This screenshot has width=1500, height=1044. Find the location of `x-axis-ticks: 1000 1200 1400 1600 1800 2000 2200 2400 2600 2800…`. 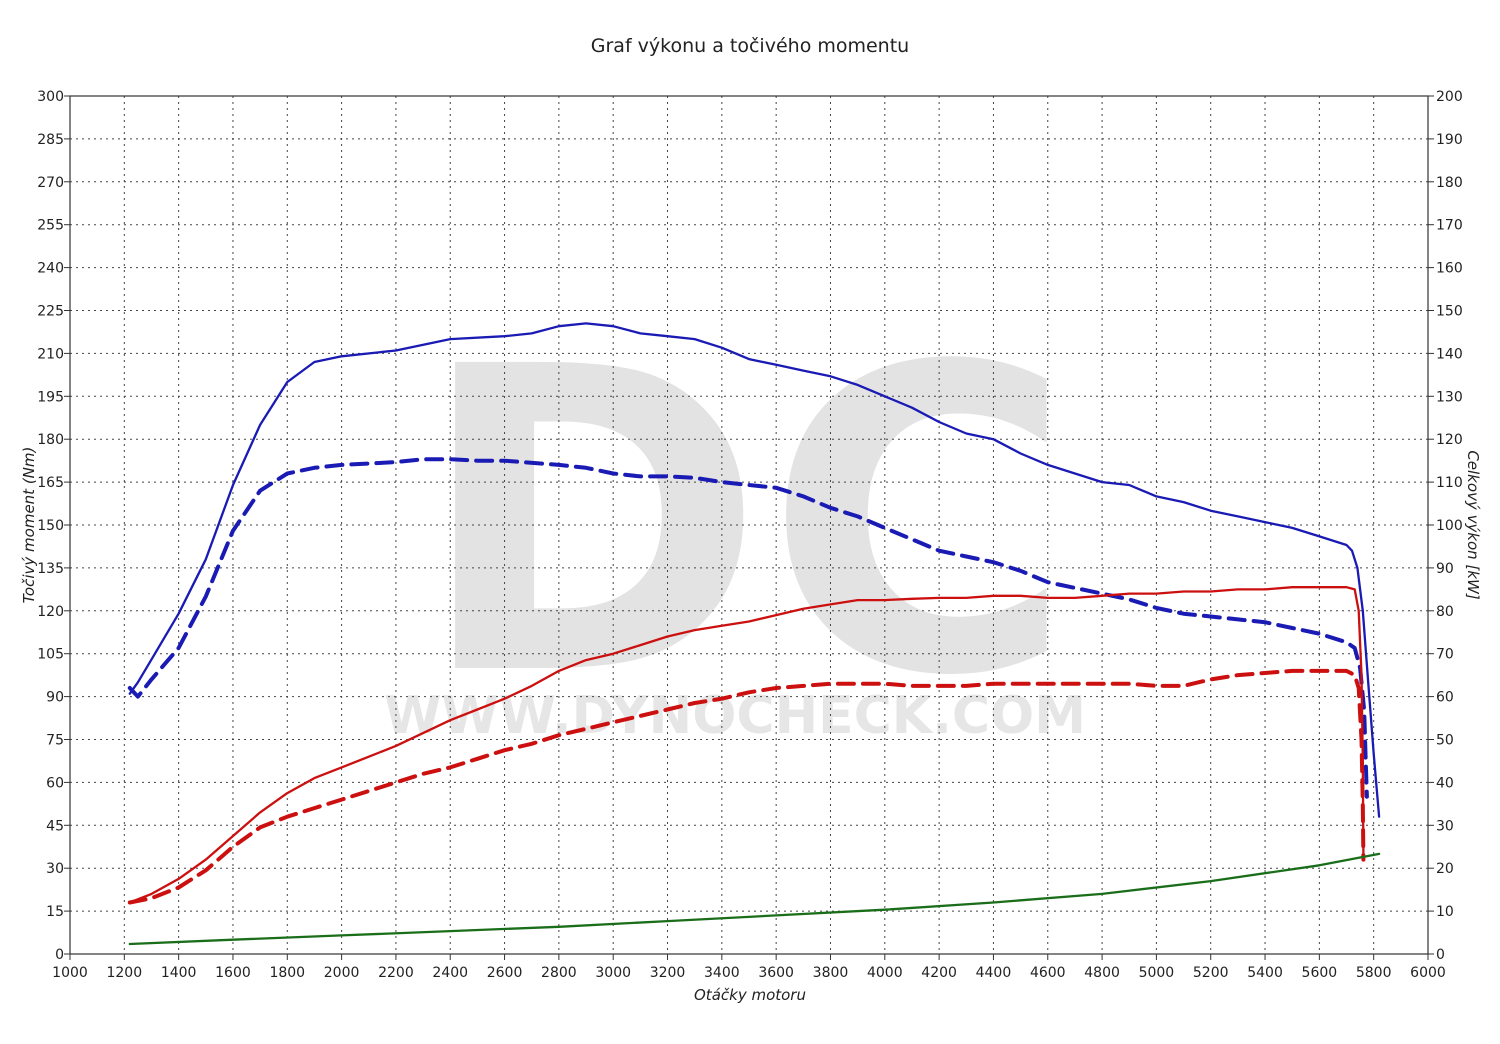

x-axis-ticks: 1000 1200 1400 1600 1800 2000 2200 2400 2600 2800… is located at coordinates (749, 967).